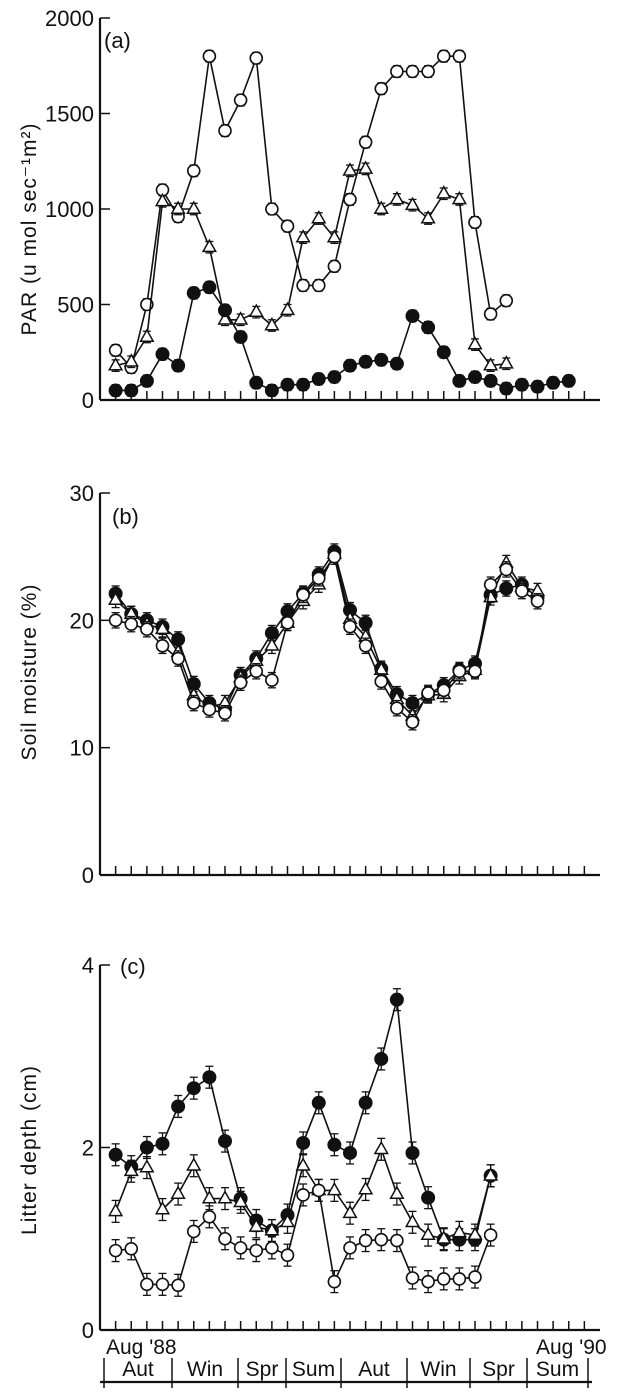 Image resolution: width=621 pixels, height=1395 pixels. Describe the element at coordinates (69, 209) in the screenshot. I see `y-tick-label: 1000` at that location.